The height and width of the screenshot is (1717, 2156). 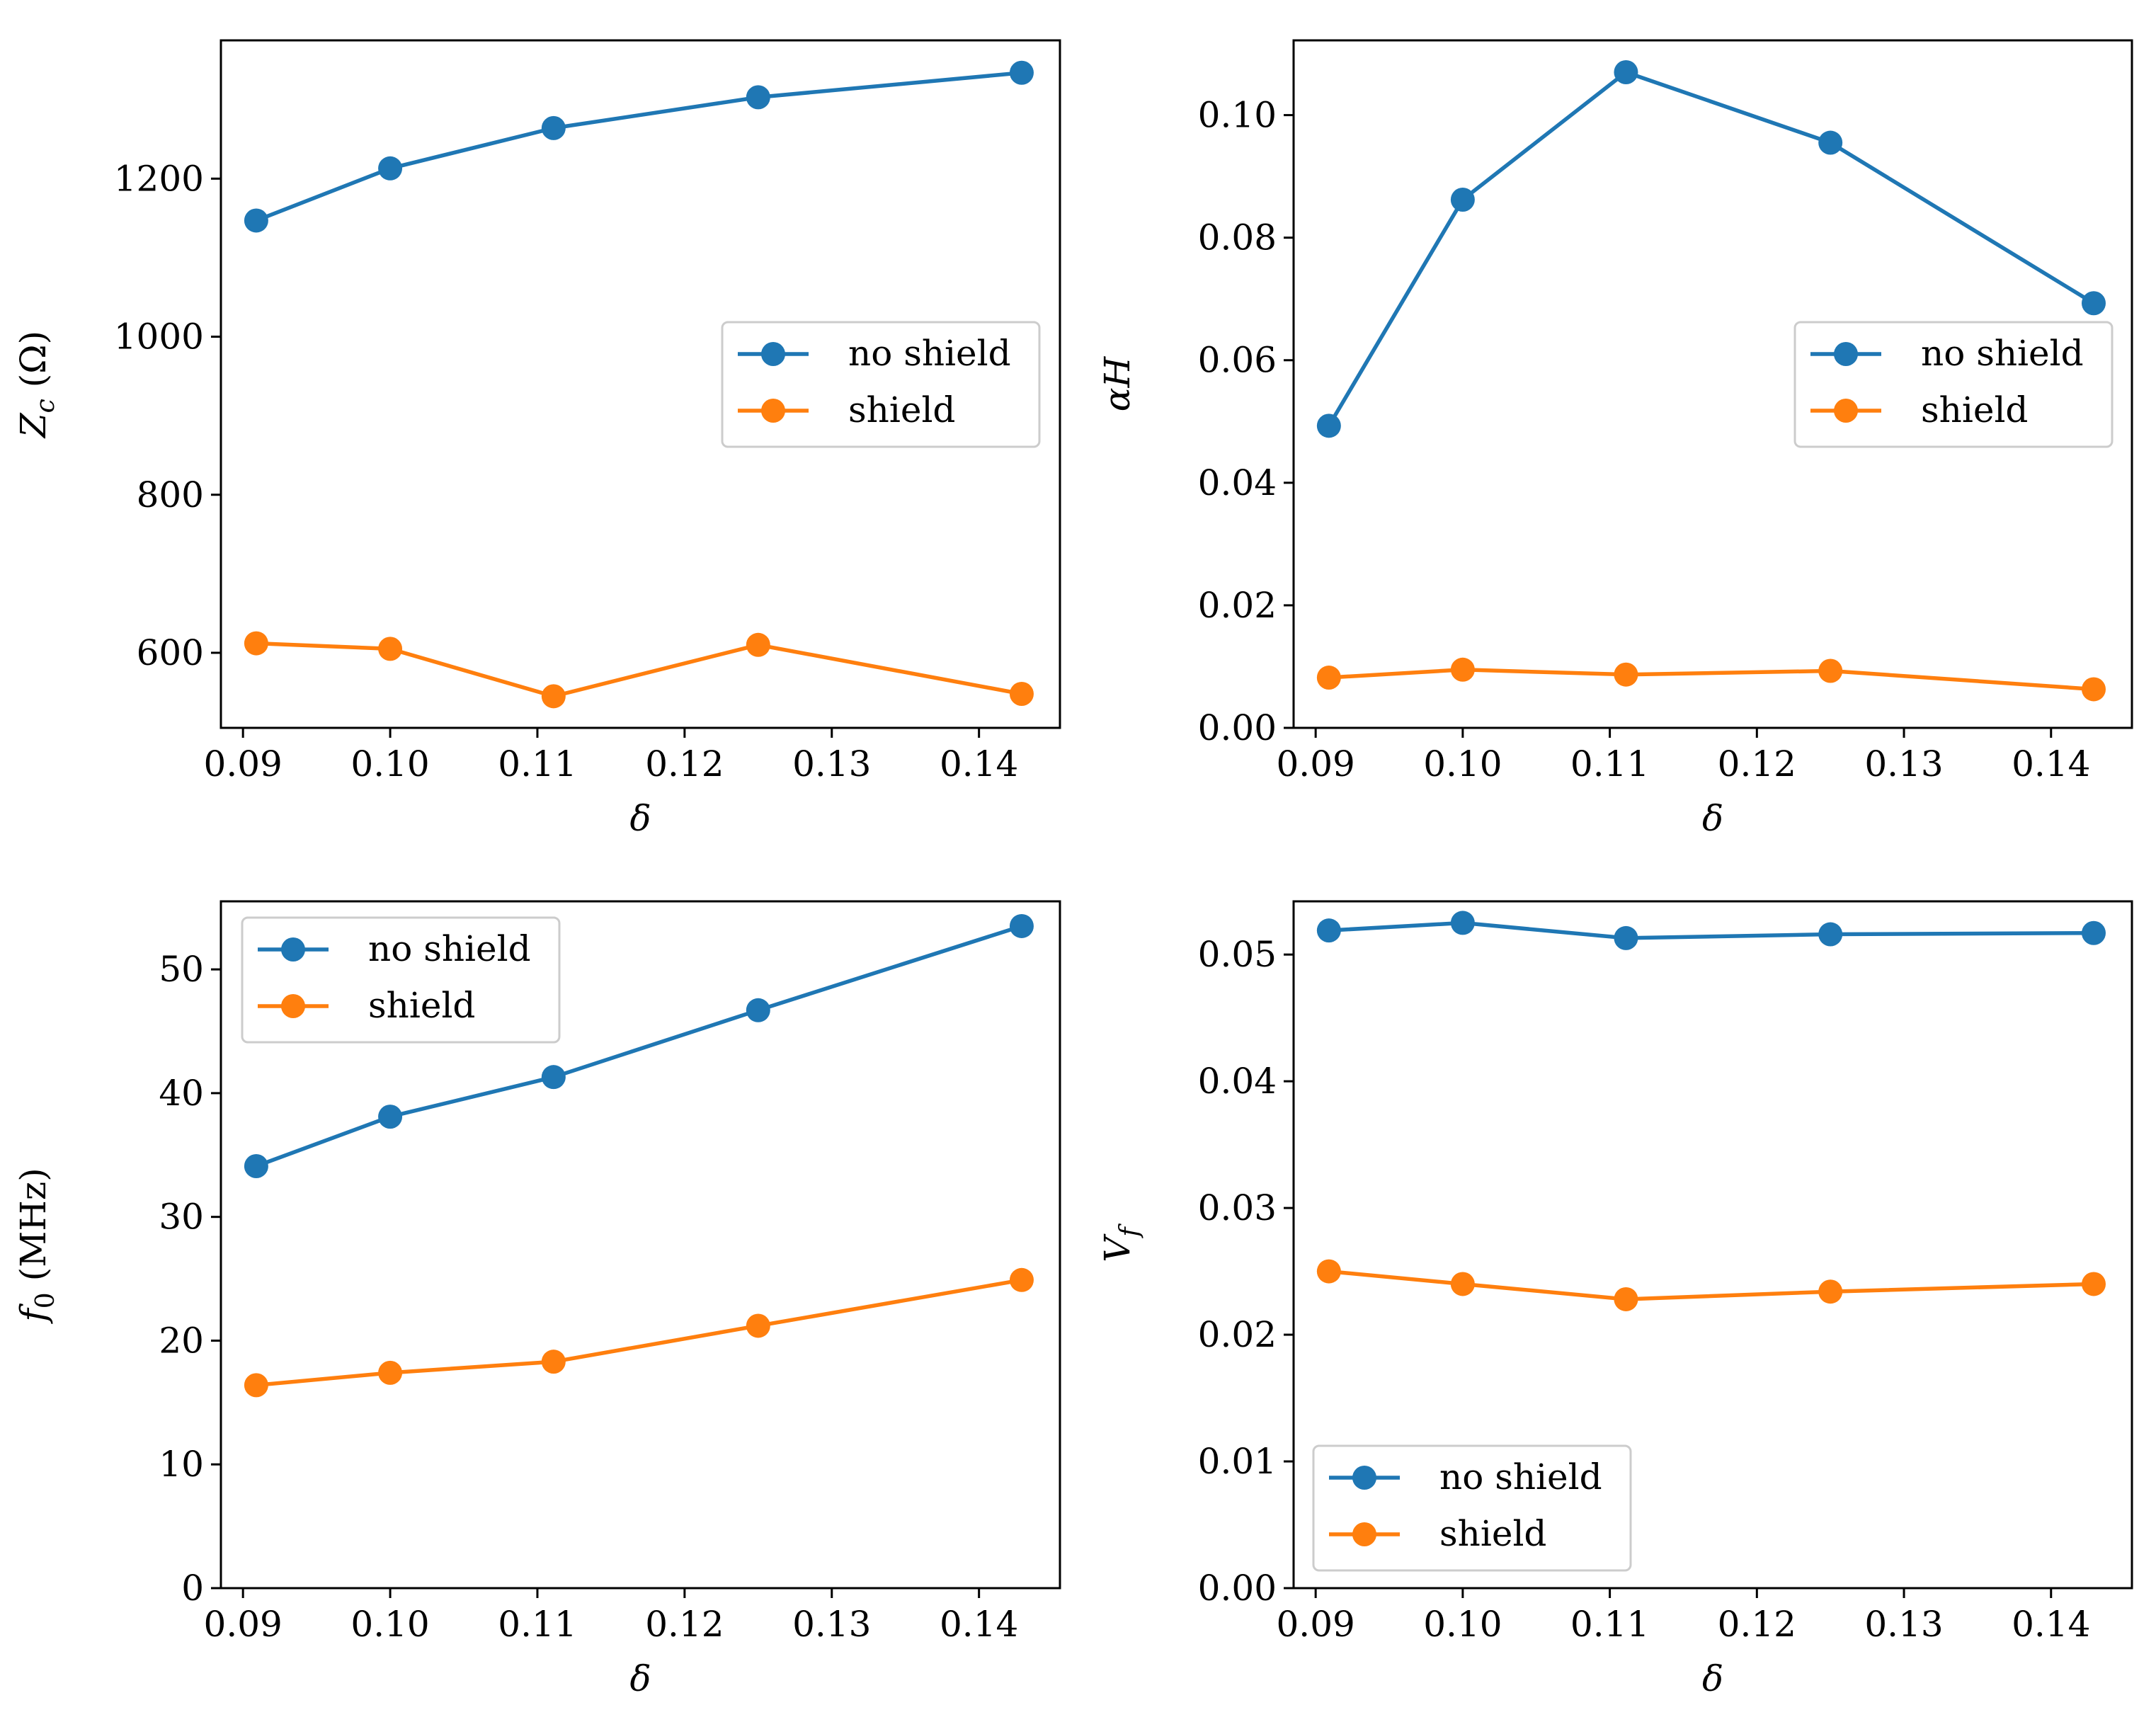 I want to click on y-tick-label: 0.05, so click(x=1238, y=954).